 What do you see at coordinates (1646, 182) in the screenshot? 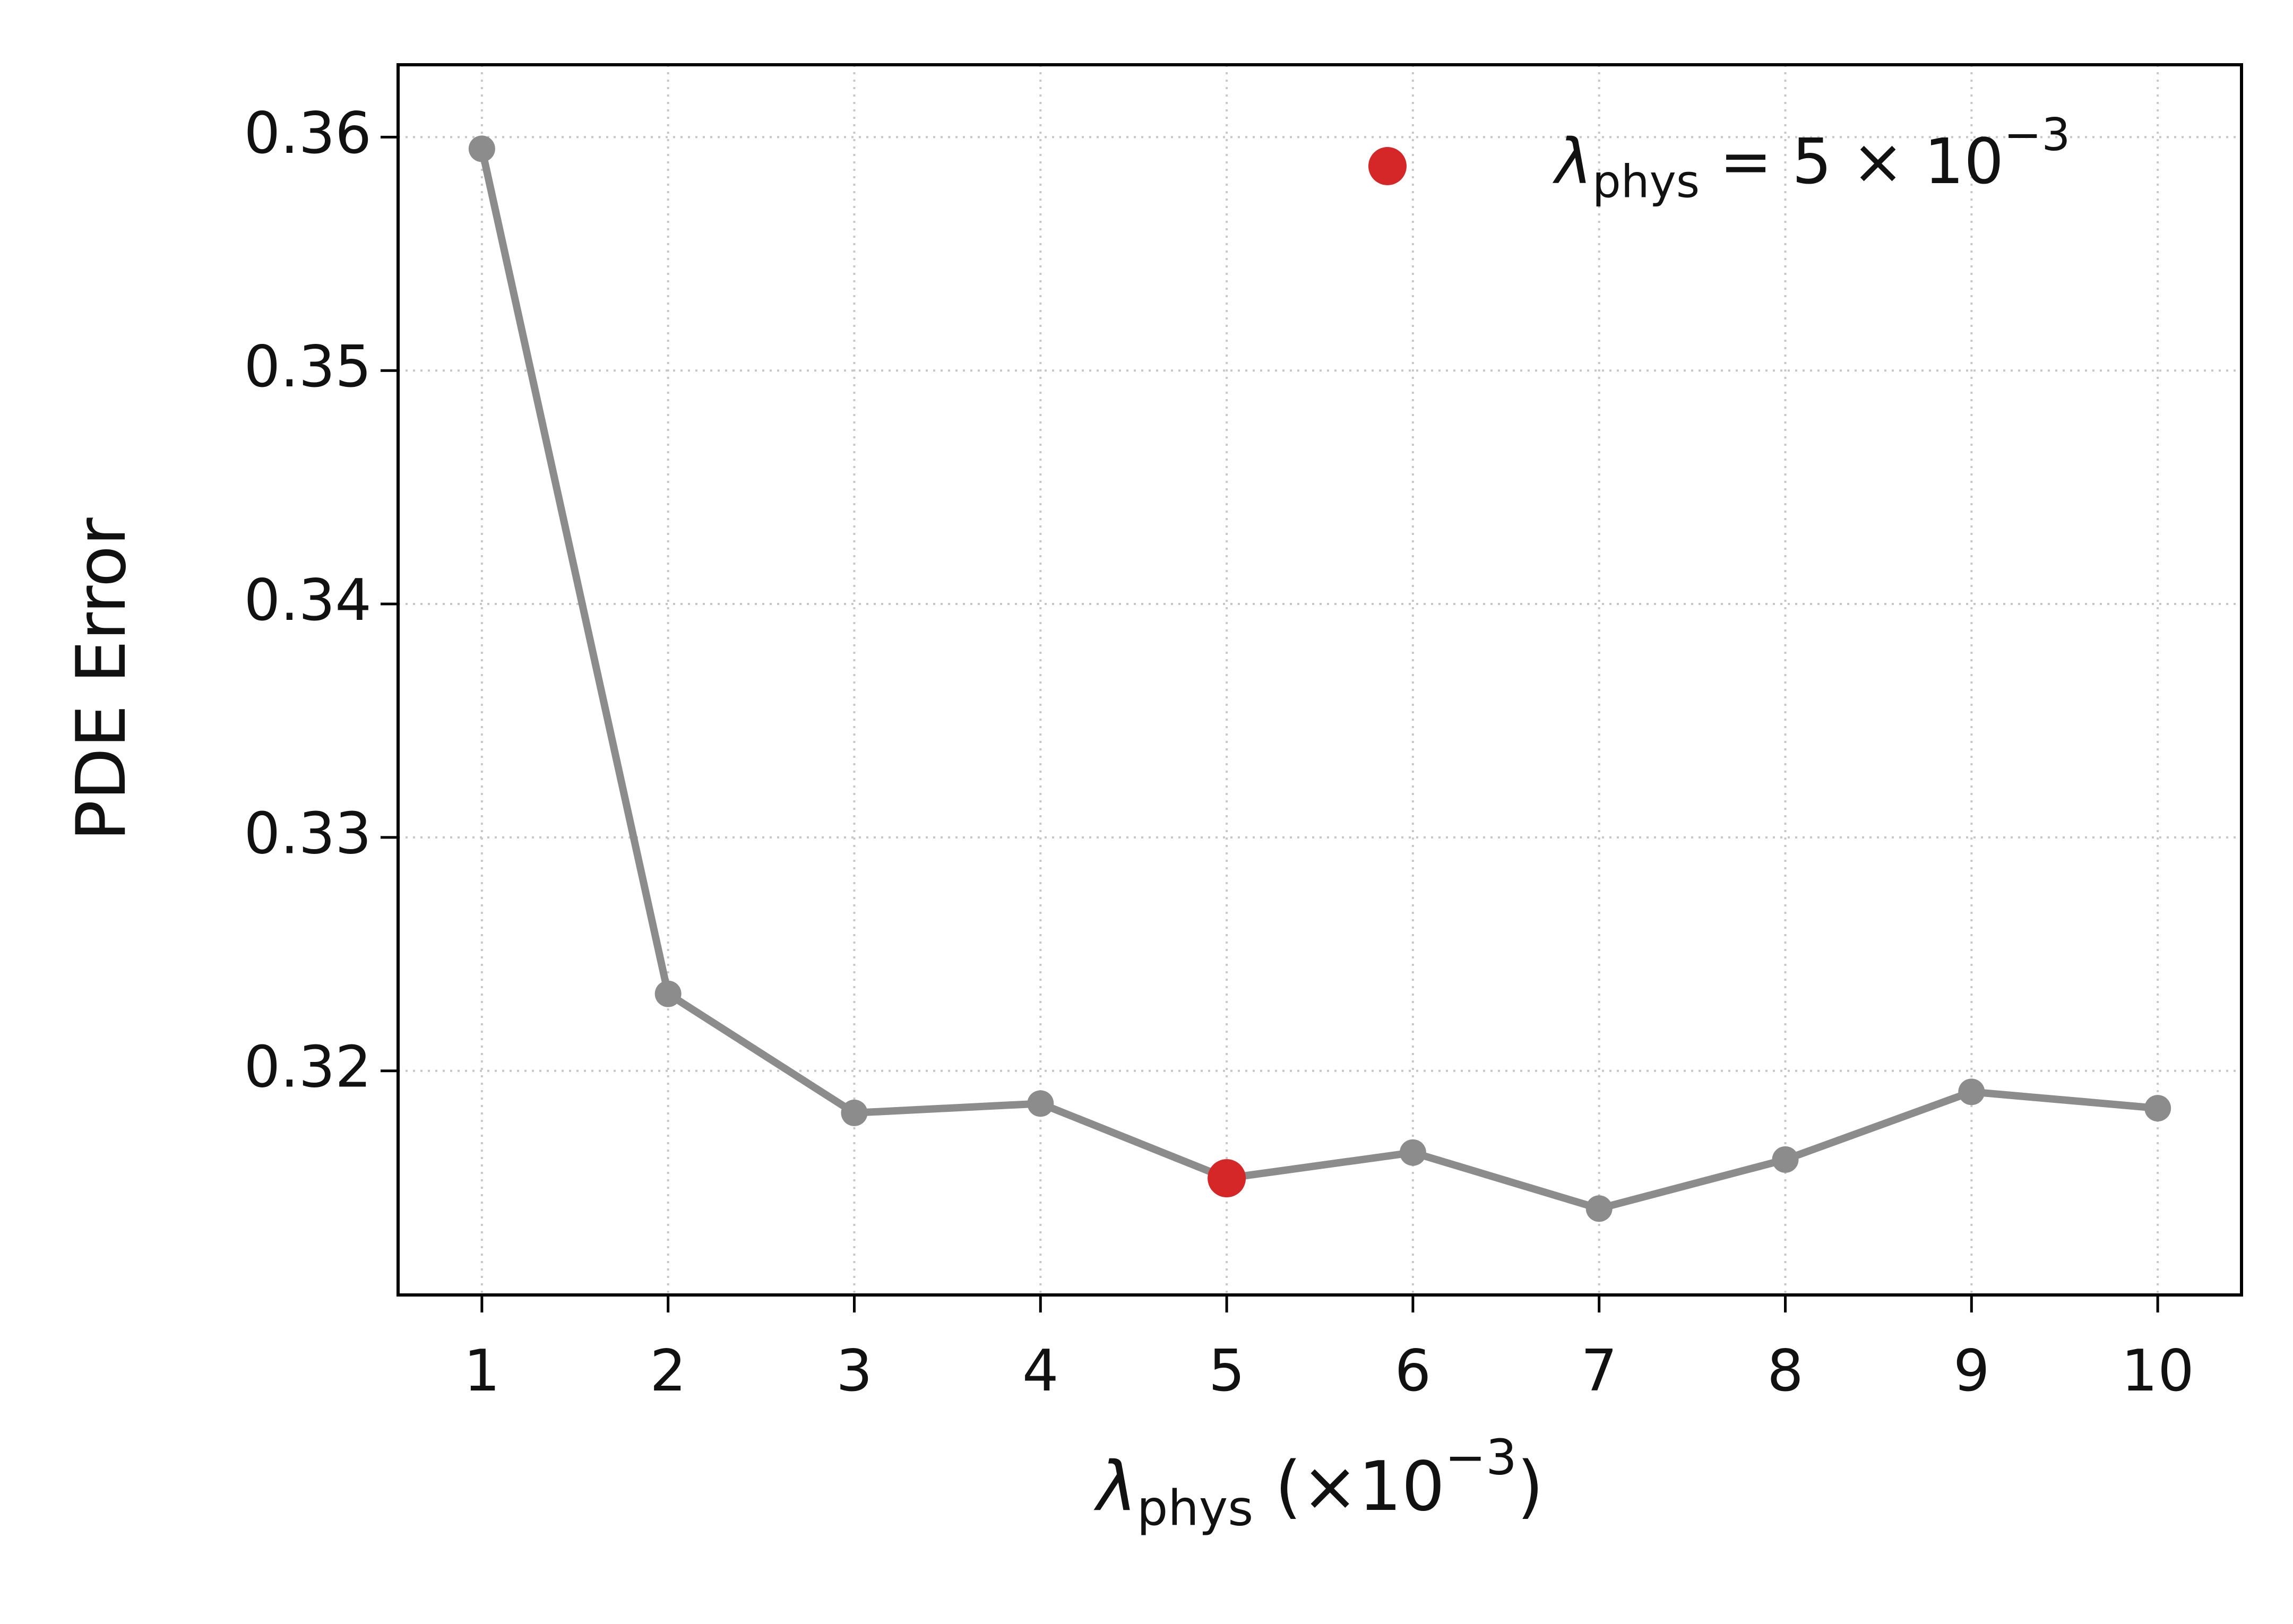
I see `legend-label-part: phys` at bounding box center [1646, 182].